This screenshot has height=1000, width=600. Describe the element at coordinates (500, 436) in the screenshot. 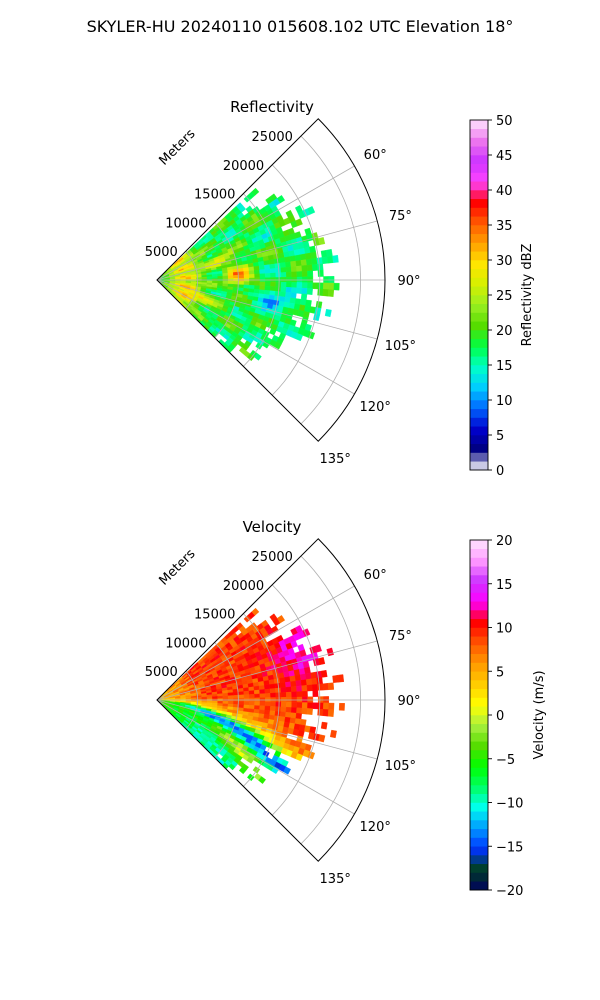

I see `colorbar-tick-label: 5` at that location.